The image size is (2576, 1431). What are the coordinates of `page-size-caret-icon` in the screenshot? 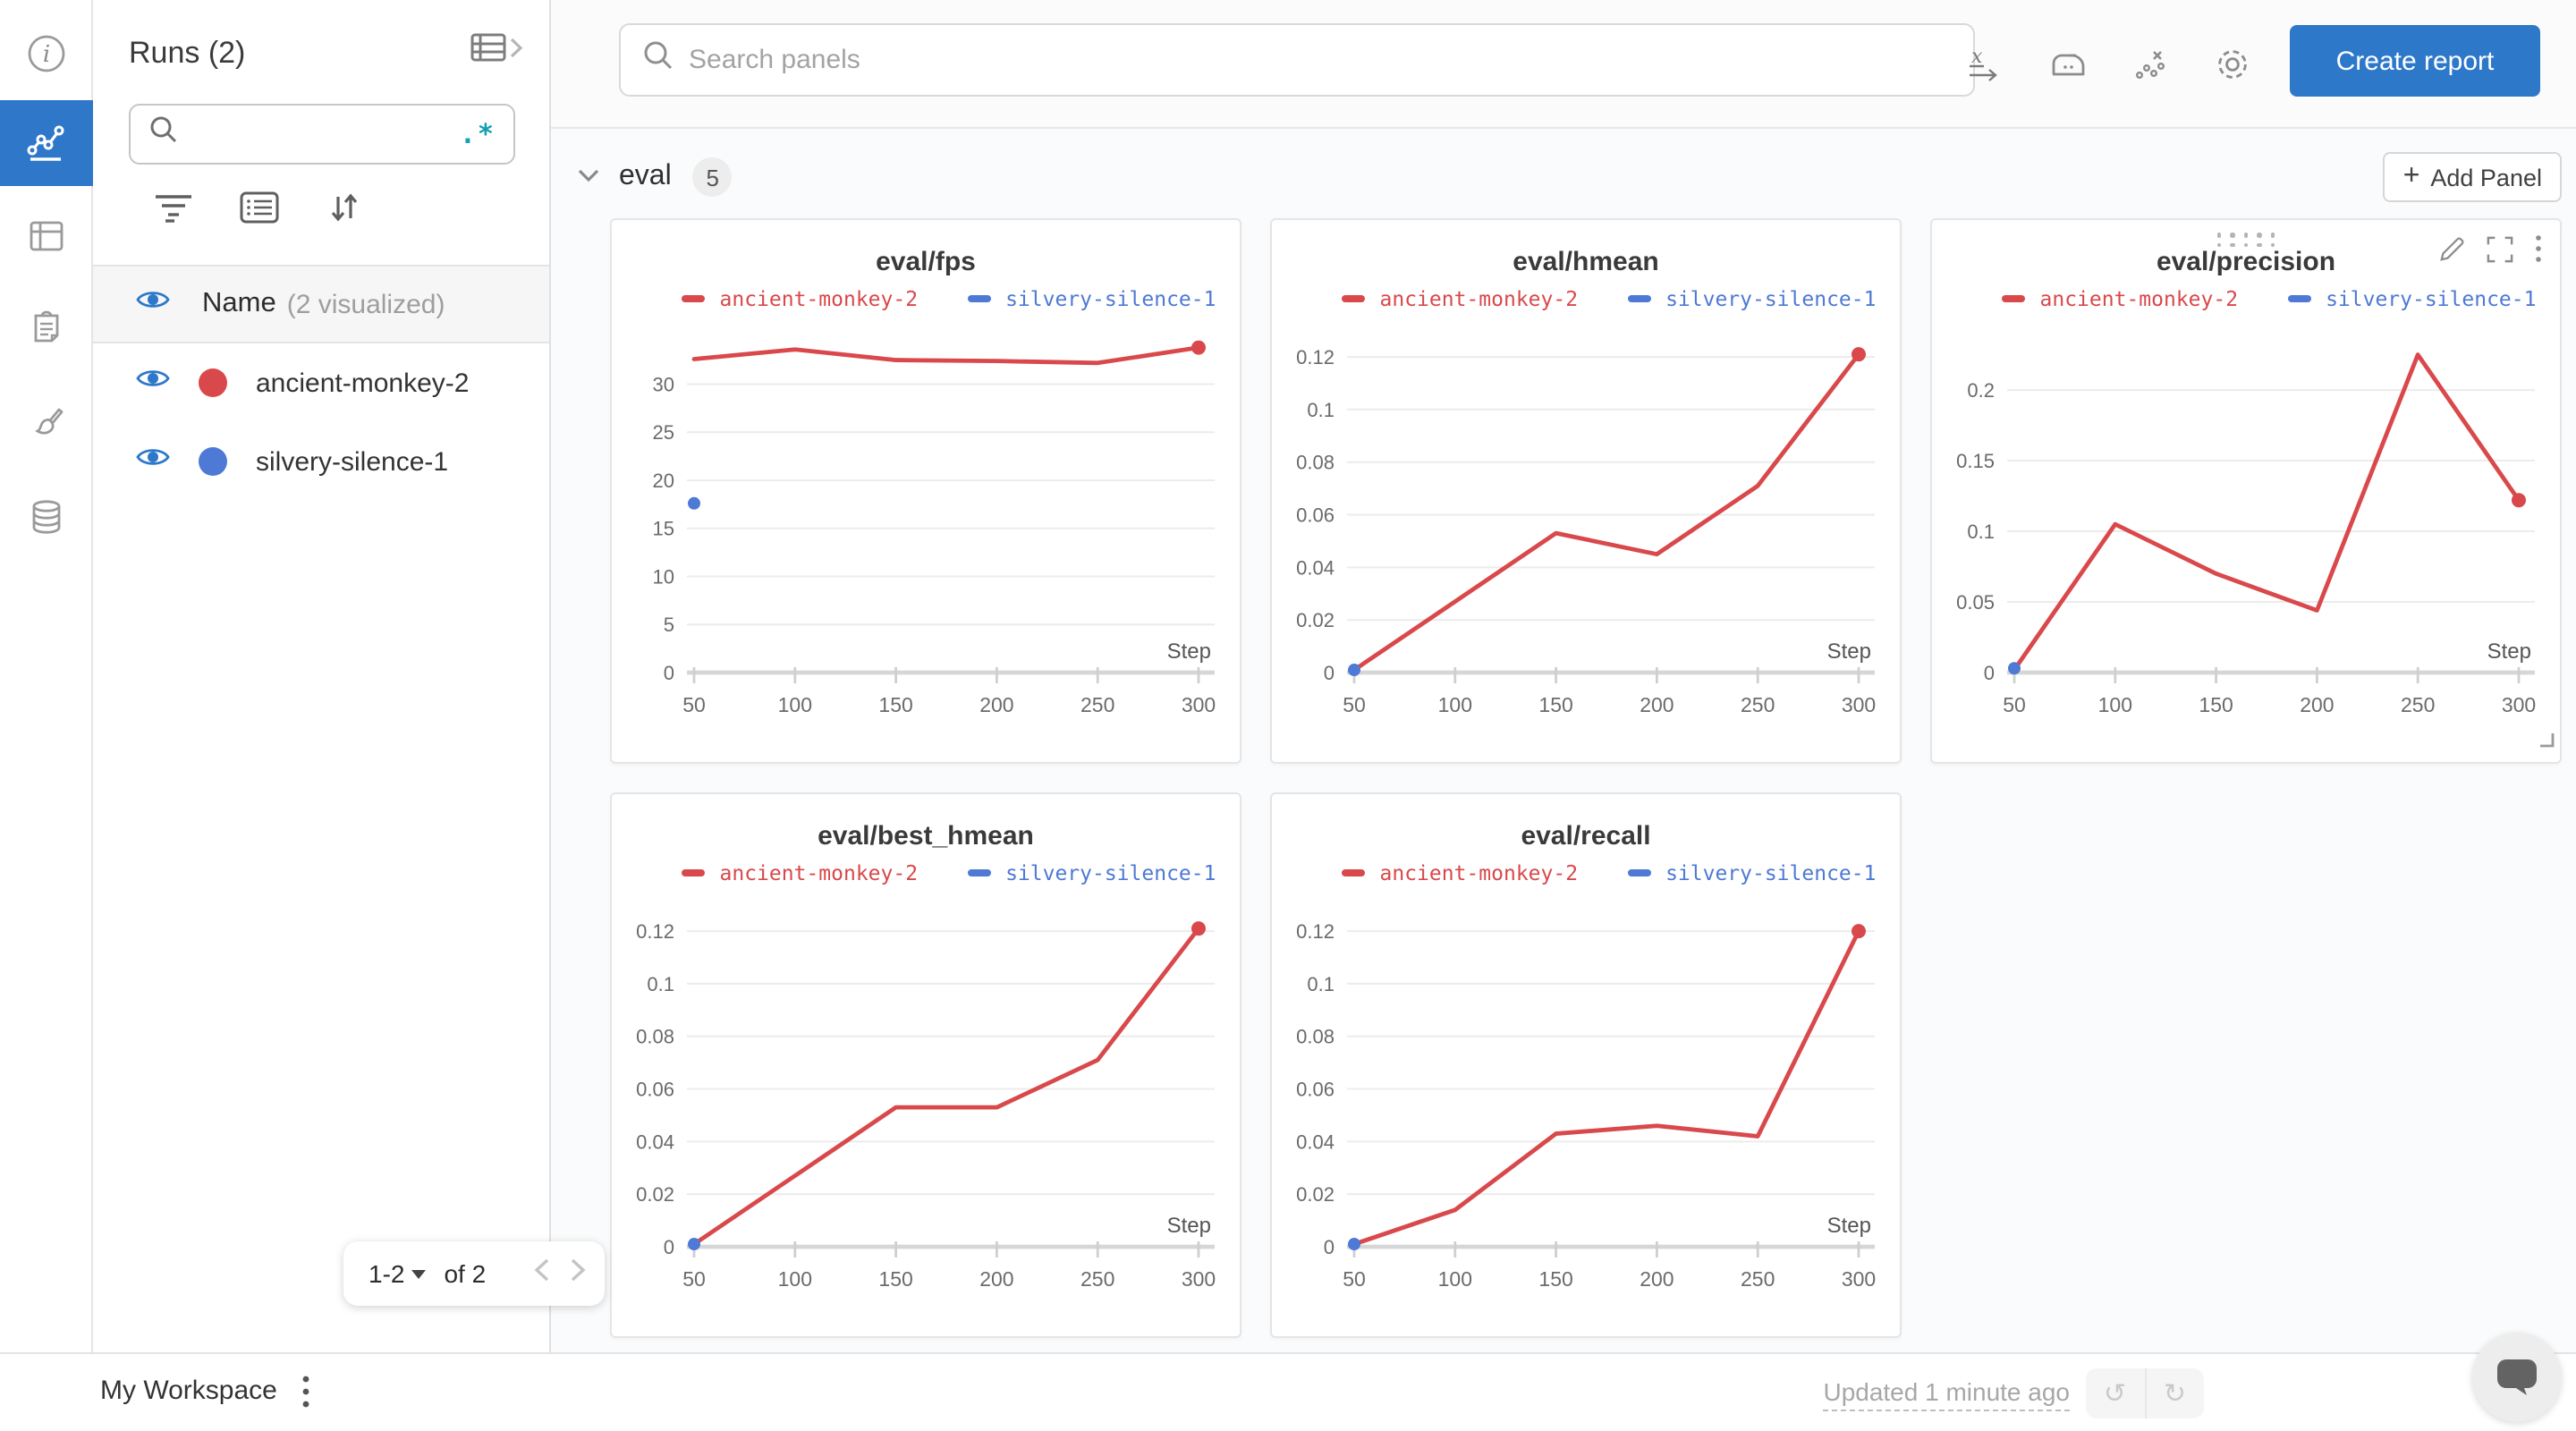 It's located at (419, 1275).